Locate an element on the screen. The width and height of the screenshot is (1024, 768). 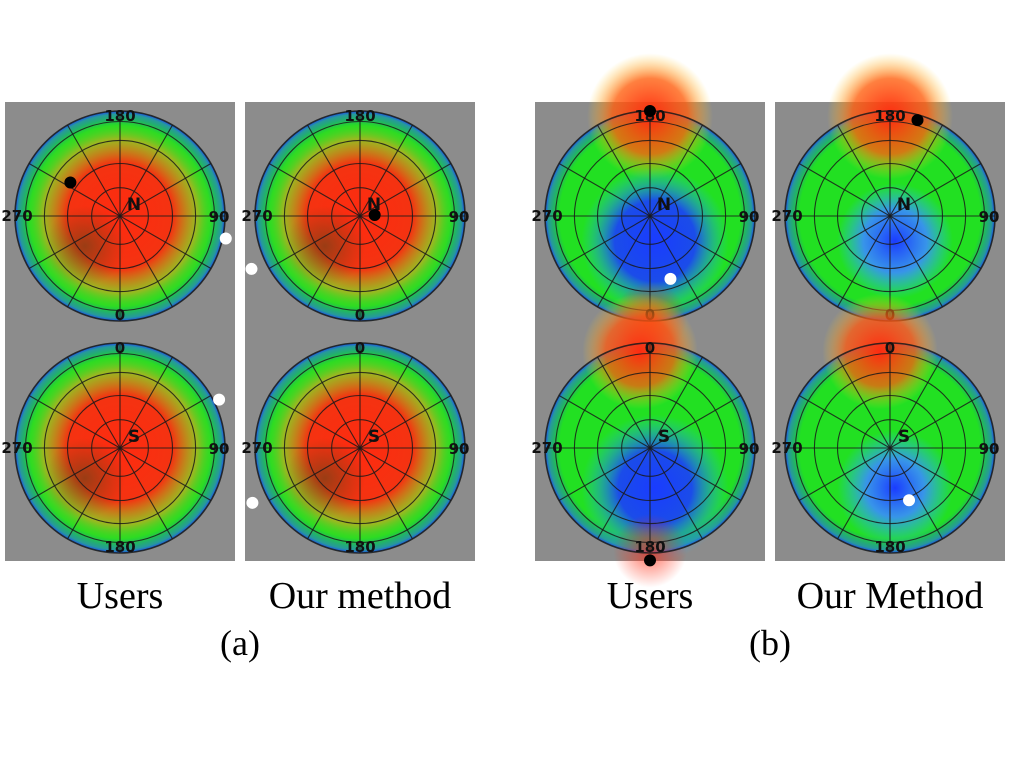
caption-a-users: Users is located at coordinates (120, 596).